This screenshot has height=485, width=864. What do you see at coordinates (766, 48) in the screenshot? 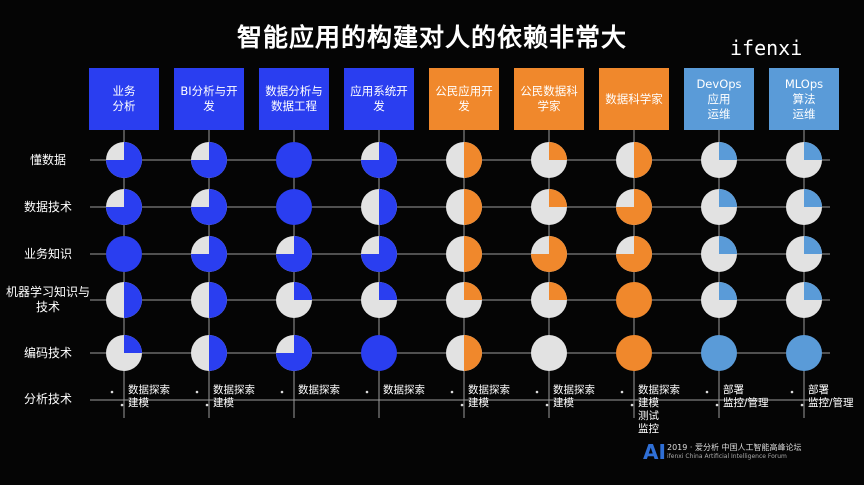
I see `brand-logo: ifenxi` at bounding box center [766, 48].